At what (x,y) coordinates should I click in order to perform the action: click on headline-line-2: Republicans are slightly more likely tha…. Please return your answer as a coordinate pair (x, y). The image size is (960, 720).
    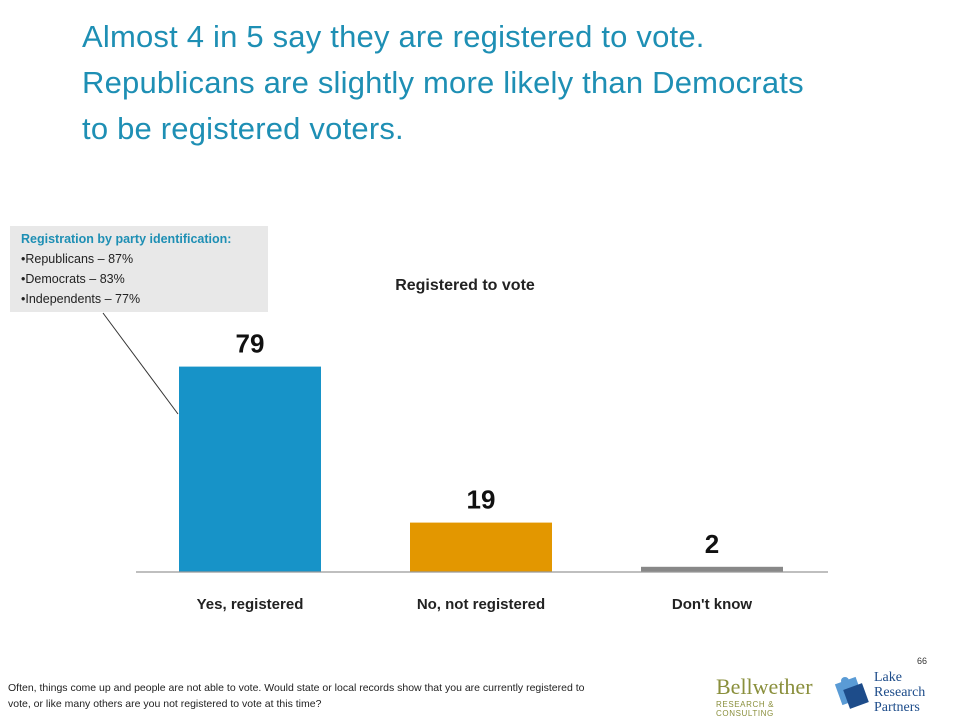
    Looking at the image, I should click on (443, 82).